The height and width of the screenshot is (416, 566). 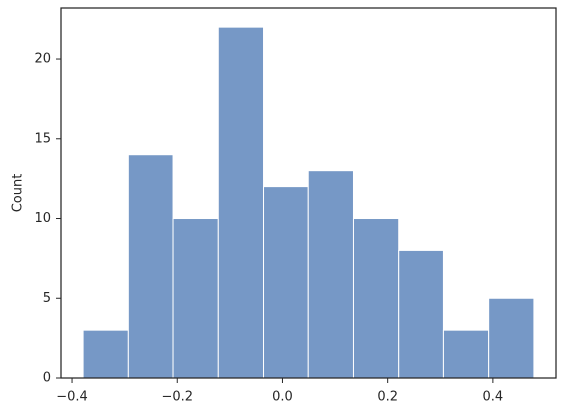 I want to click on y-tick-label: 5, so click(x=47, y=298).